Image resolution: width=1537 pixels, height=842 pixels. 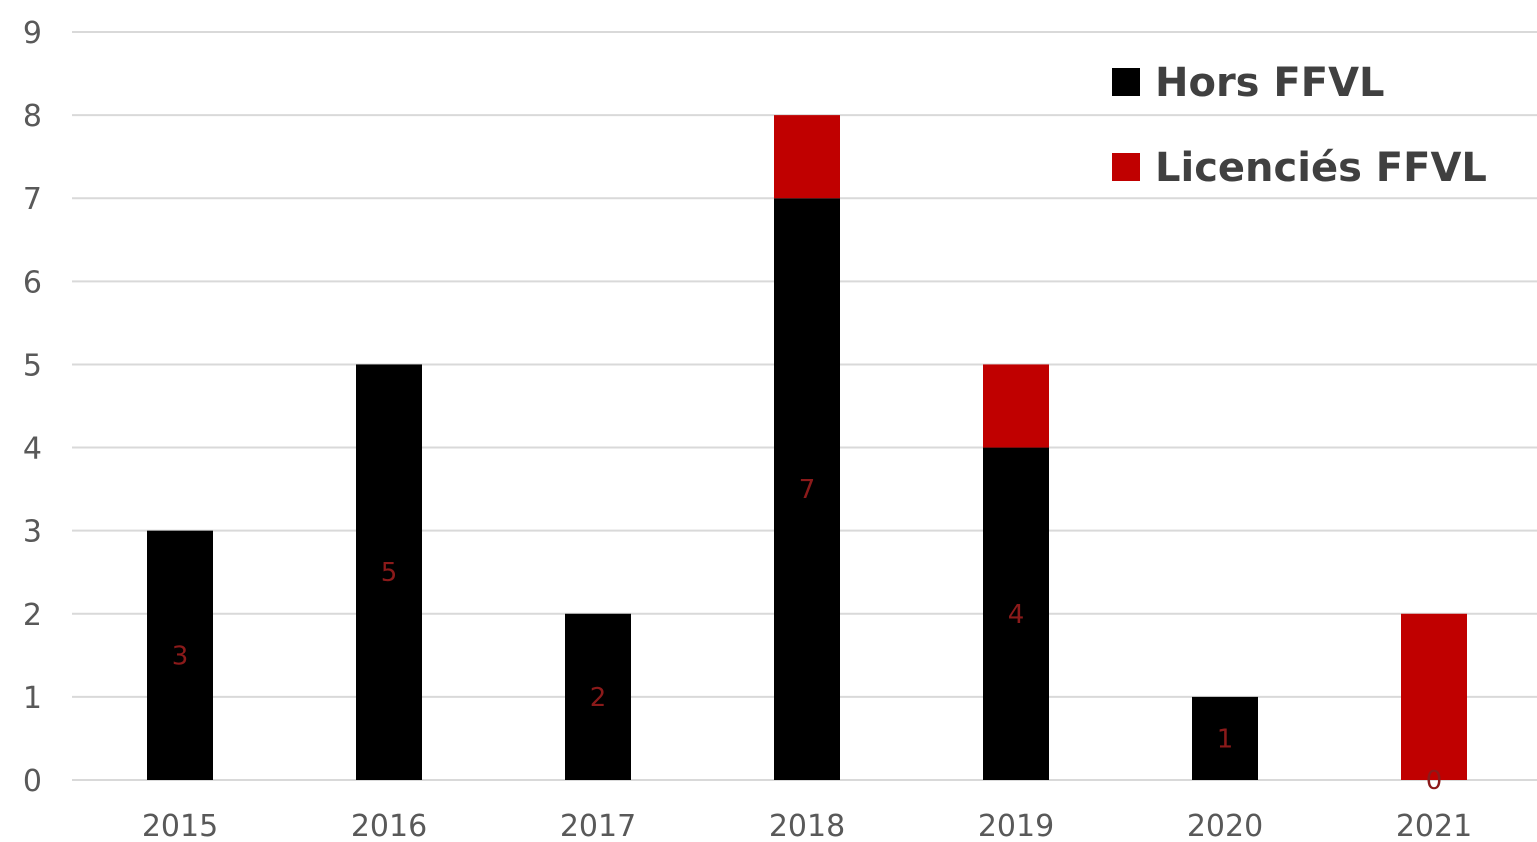 I want to click on data-label: 2, so click(x=598, y=698).